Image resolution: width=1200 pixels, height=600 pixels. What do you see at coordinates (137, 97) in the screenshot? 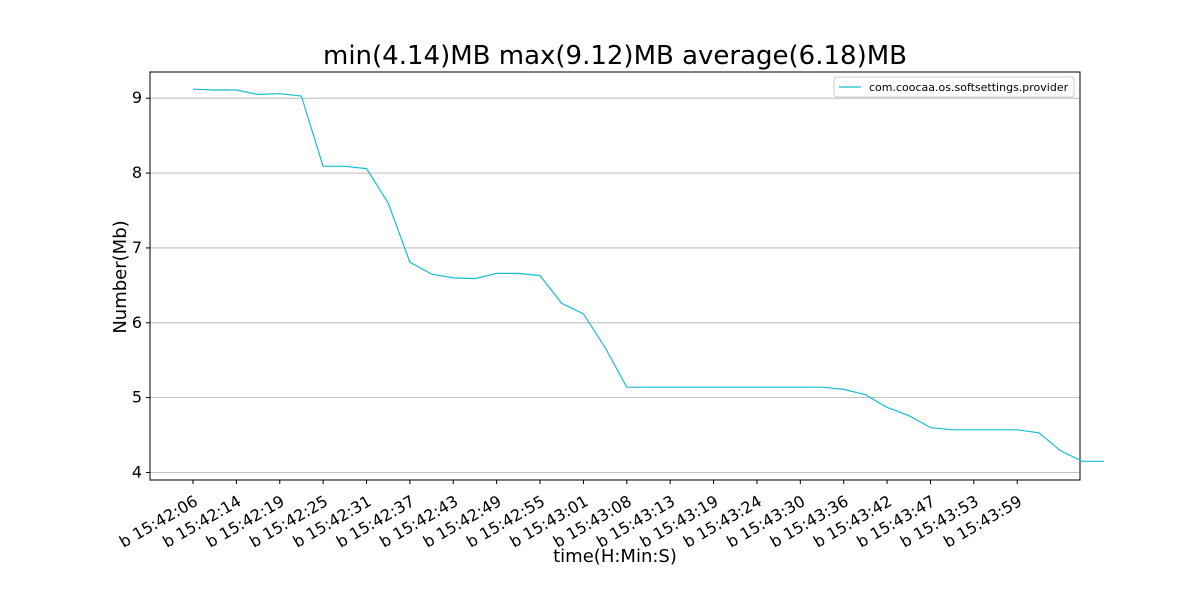
I see `y-tick-label: 9` at bounding box center [137, 97].